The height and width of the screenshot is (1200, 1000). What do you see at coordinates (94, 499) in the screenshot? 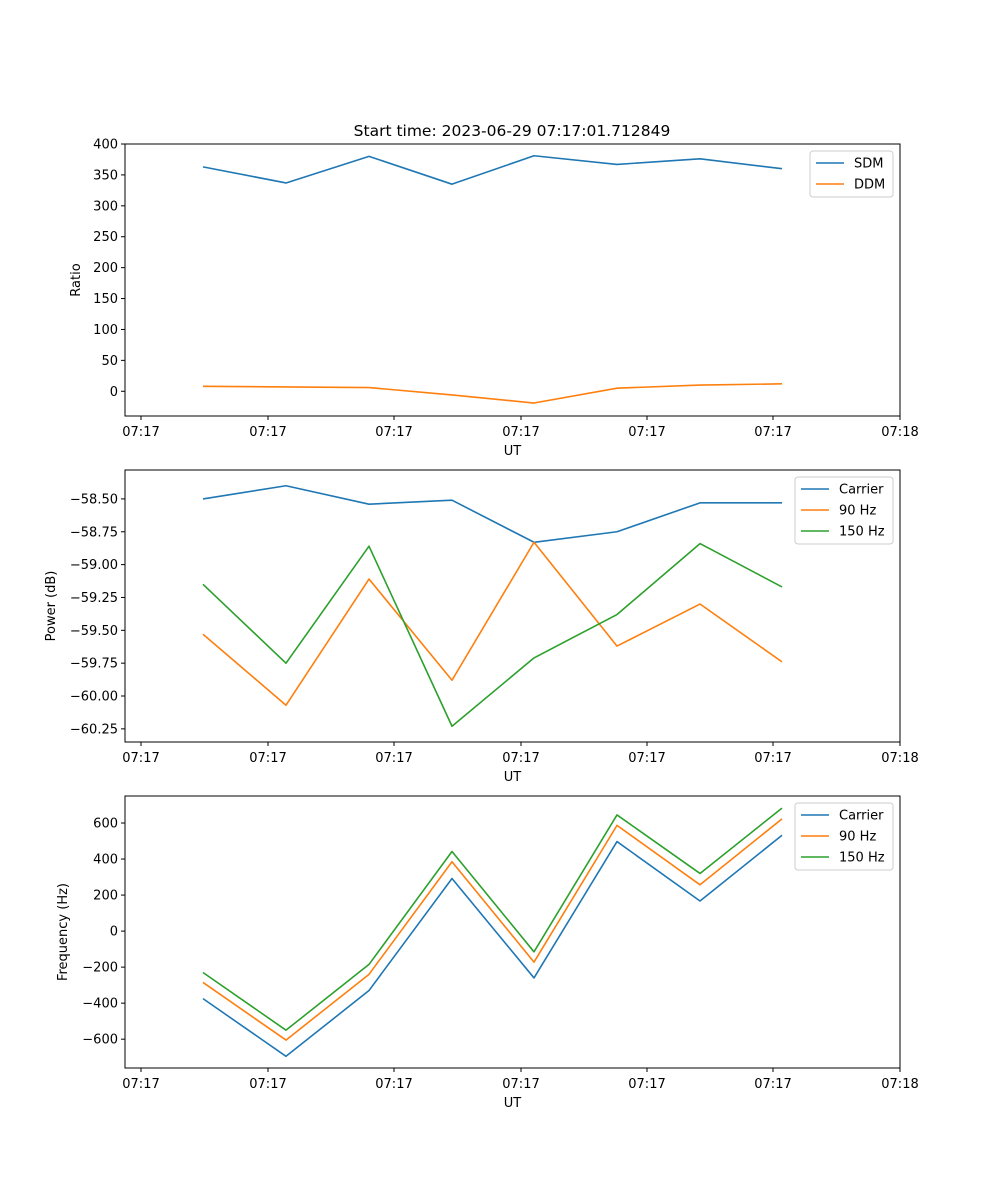
I see `y-tick-label: −58.50` at bounding box center [94, 499].